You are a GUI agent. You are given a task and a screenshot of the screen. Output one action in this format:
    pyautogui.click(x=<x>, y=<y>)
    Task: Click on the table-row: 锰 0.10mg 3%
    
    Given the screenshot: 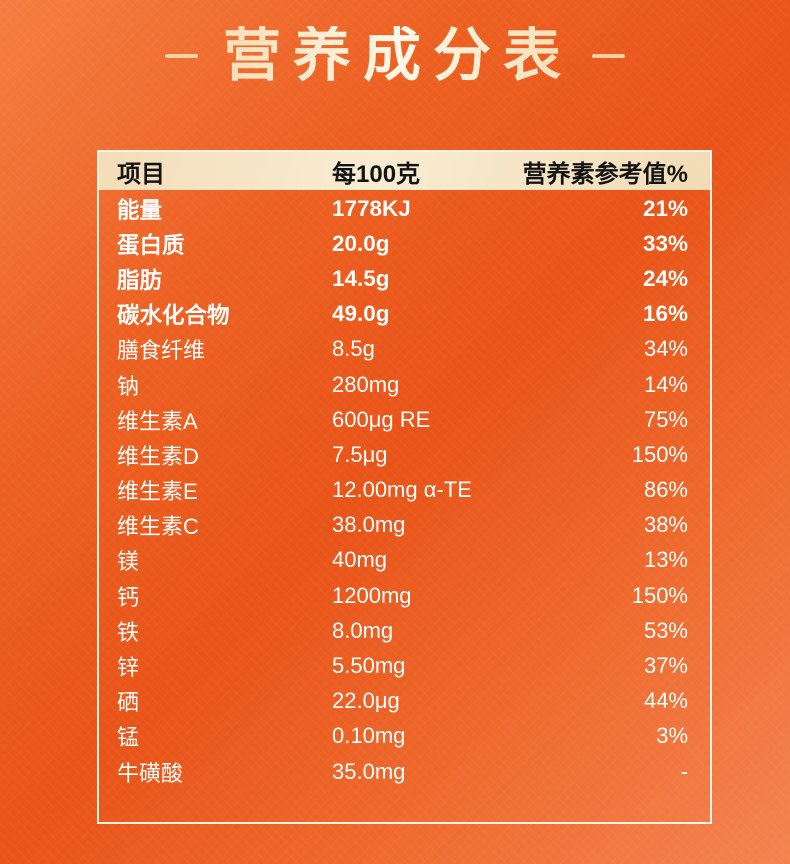 What is the action you would take?
    pyautogui.click(x=404, y=736)
    